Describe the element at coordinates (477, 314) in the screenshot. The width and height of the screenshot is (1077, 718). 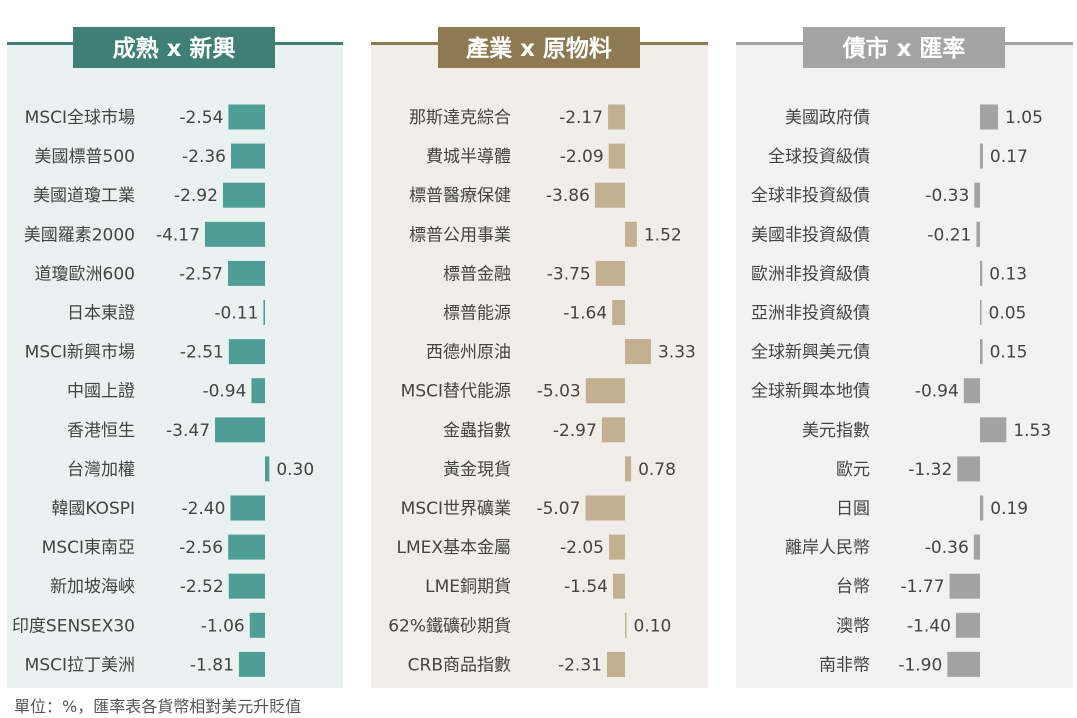
I see `category-label: 標普能源` at that location.